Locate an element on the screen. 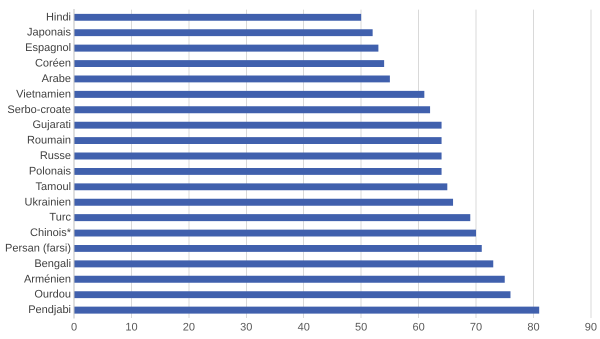  x-tick-label: 10 is located at coordinates (131, 327).